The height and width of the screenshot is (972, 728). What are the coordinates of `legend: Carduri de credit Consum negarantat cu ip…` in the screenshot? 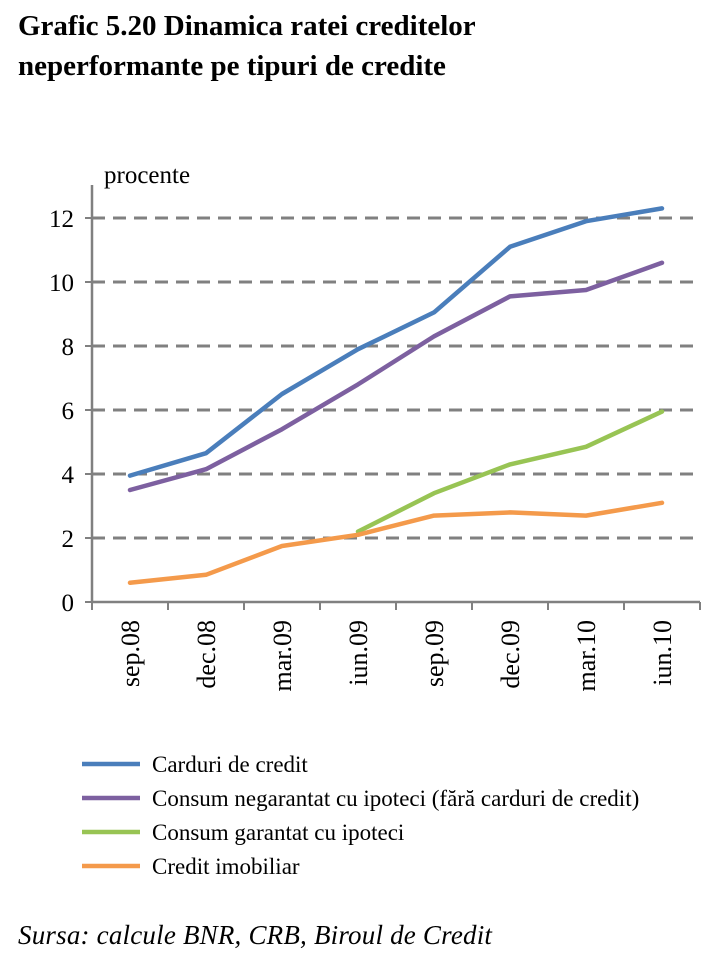 It's located at (360, 815).